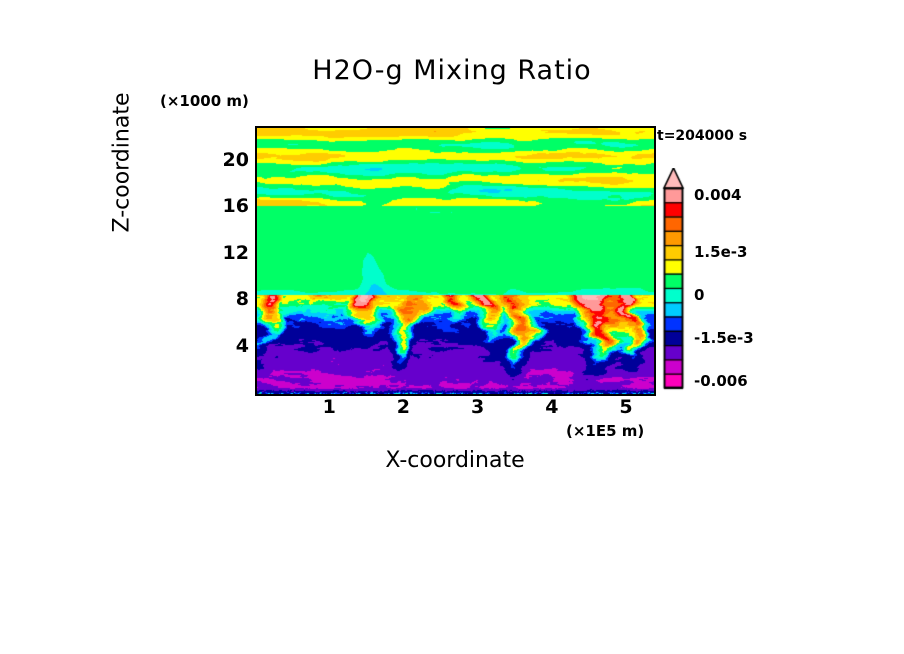 The image size is (904, 654). Describe the element at coordinates (605, 431) in the screenshot. I see `x-axis-unit-label: (×1E5 m)` at that location.